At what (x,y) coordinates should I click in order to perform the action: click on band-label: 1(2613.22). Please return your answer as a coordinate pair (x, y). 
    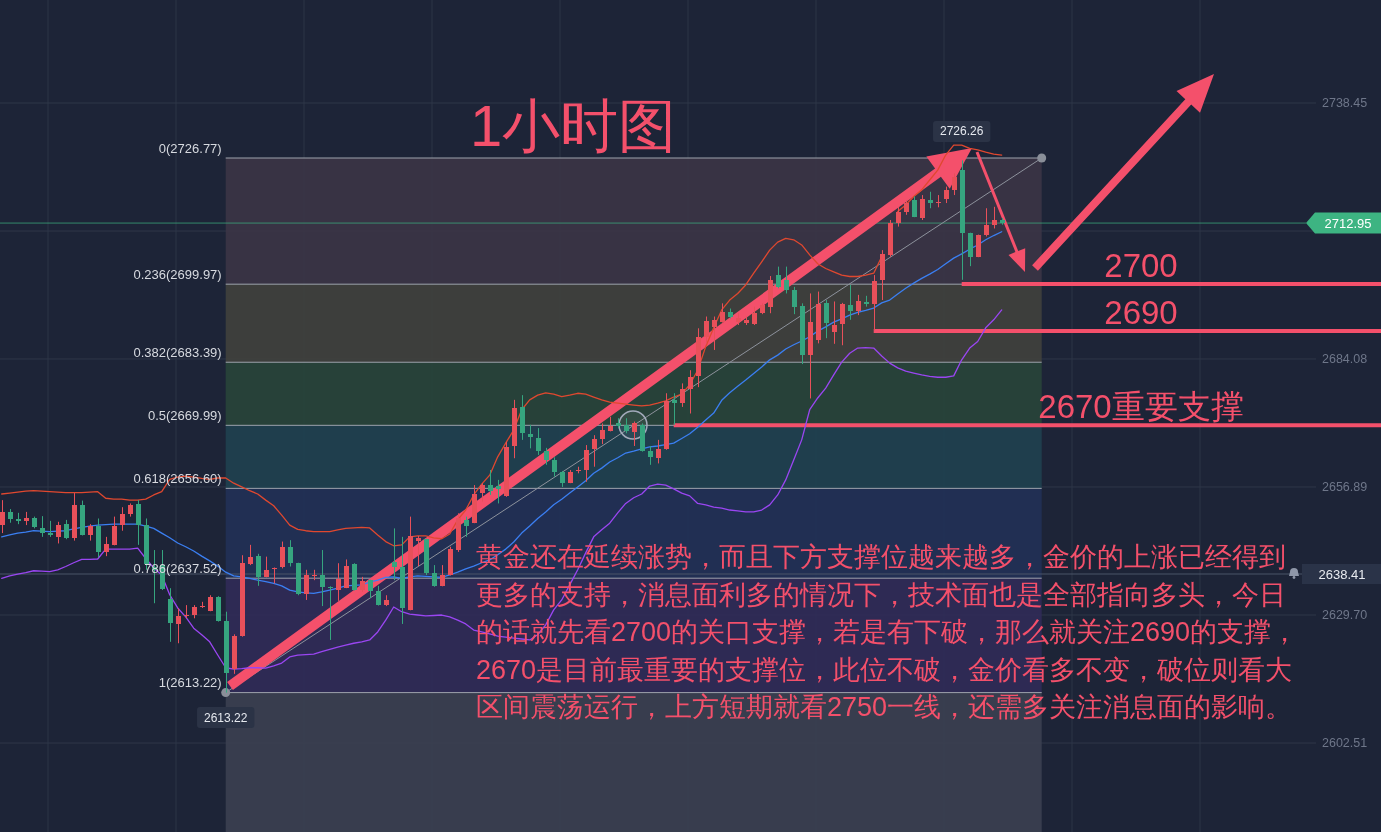
    Looking at the image, I should click on (190, 683).